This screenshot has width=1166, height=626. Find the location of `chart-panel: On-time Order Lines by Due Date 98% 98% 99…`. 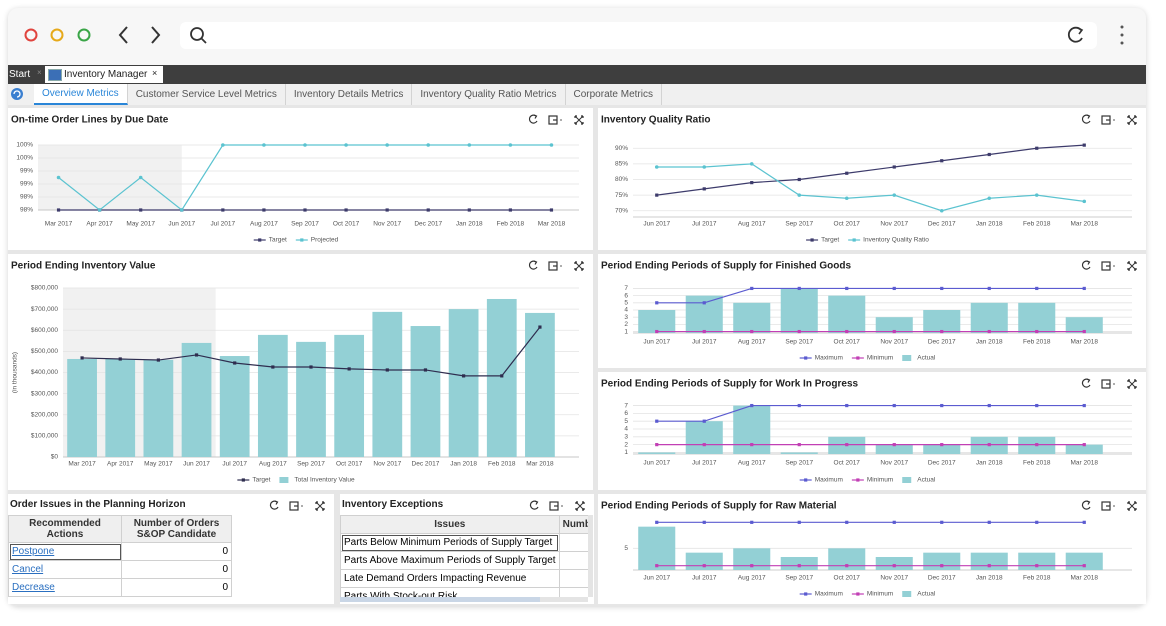

chart-panel: On-time Order Lines by Due Date 98% 98% 99… is located at coordinates (300, 179).